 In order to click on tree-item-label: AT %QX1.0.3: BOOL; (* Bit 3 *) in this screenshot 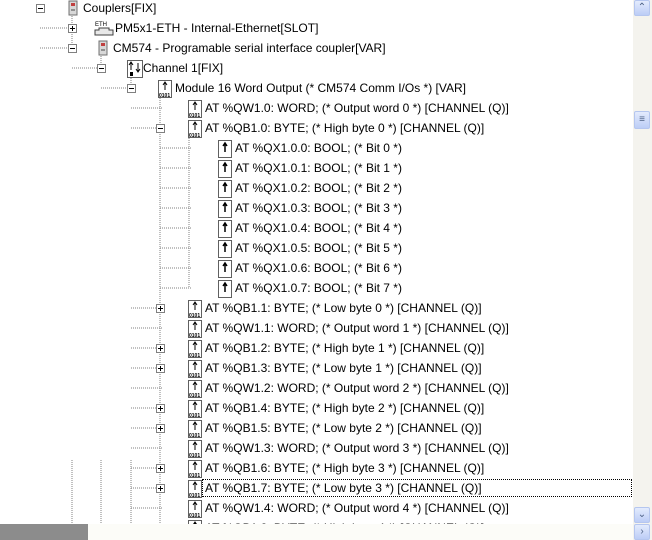, I will do `click(318, 208)`.